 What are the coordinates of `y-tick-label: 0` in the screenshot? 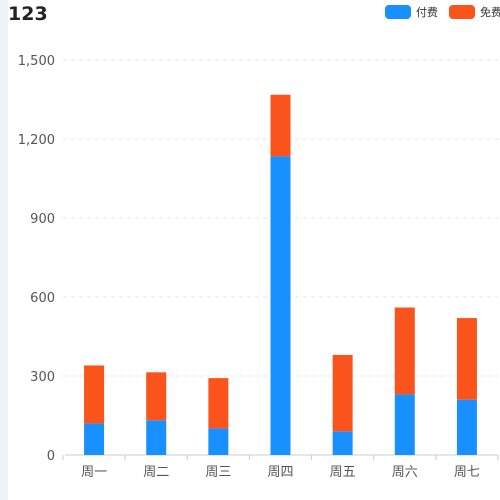 It's located at (51, 456).